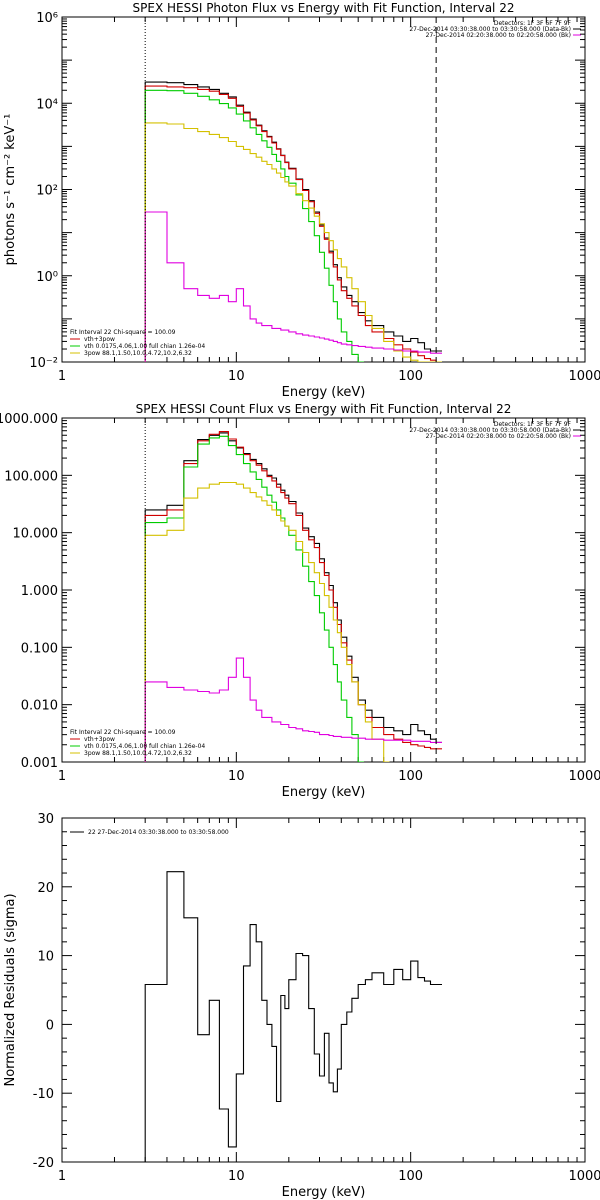 Image resolution: width=600 pixels, height=1200 pixels. I want to click on y-tick-label: 20, so click(45, 888).